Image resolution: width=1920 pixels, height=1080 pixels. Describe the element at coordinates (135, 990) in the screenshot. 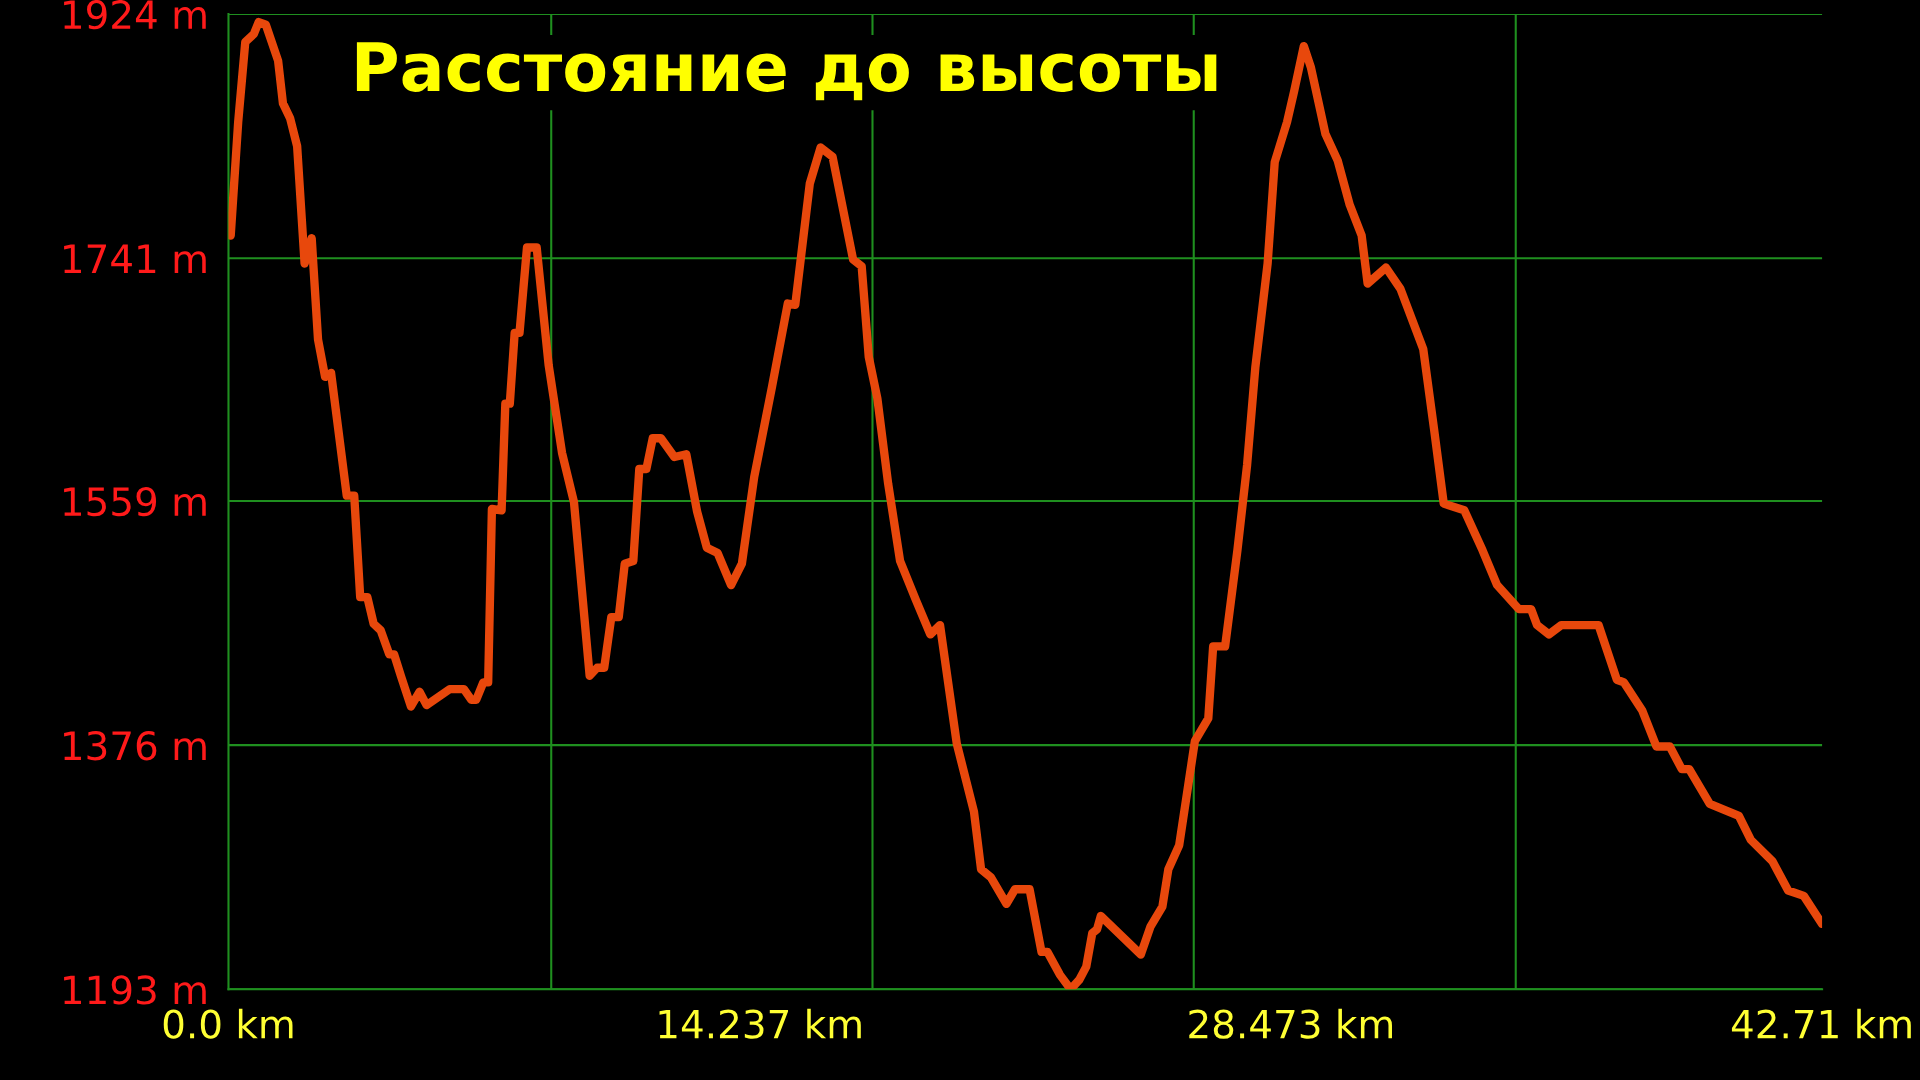

I see `y-tick-label: 1193 m` at that location.